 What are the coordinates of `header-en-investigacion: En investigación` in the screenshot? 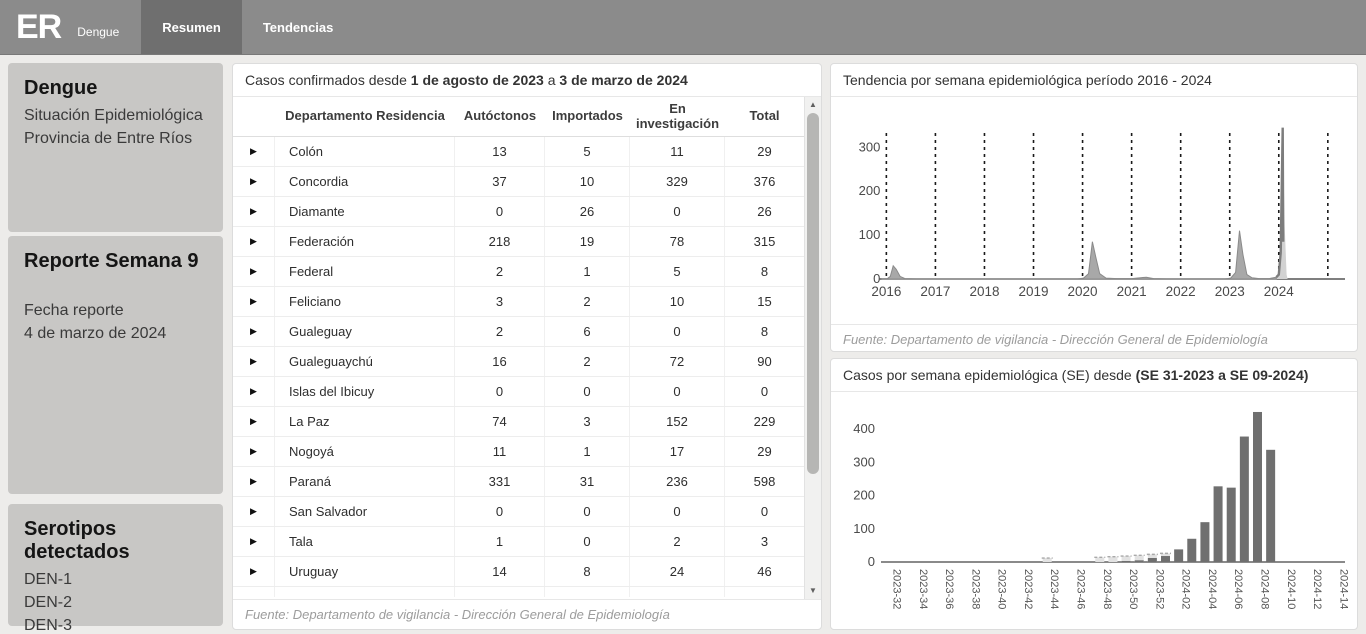 It's located at (677, 115).